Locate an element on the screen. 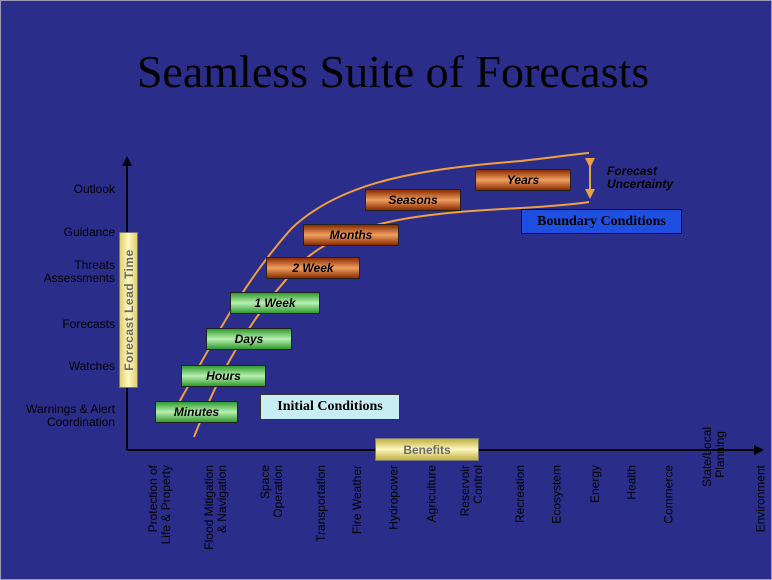  x-label-commerce: Commerce is located at coordinates (669, 494).